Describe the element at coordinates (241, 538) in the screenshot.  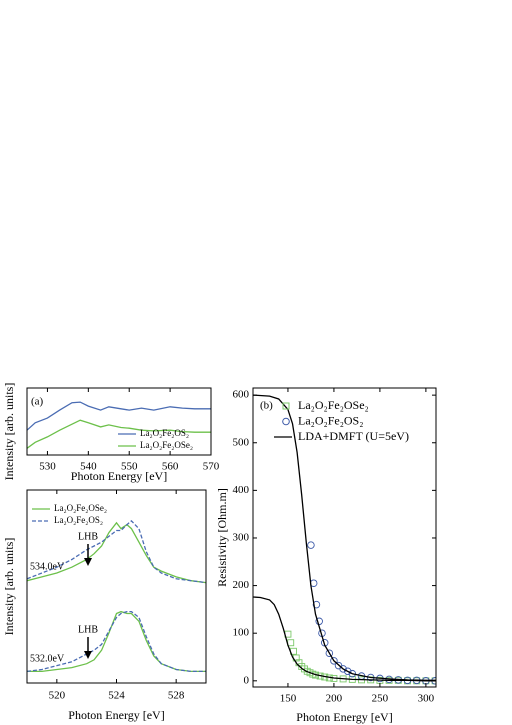
I see `y-tick-label: 300` at that location.